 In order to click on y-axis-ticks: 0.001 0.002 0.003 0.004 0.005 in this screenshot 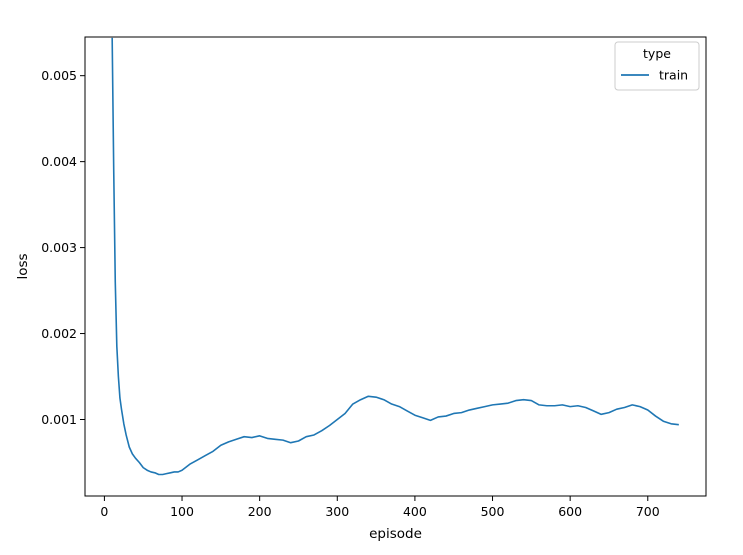, I will do `click(63, 247)`.